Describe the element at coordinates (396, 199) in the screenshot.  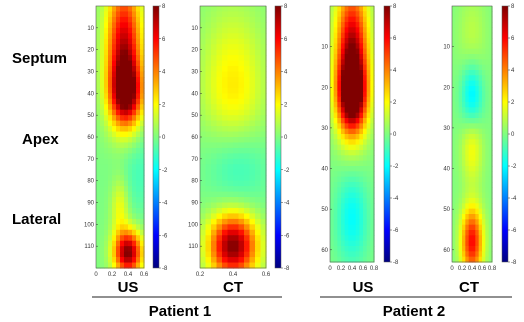
I see `colorbar-tick-label: -4` at that location.